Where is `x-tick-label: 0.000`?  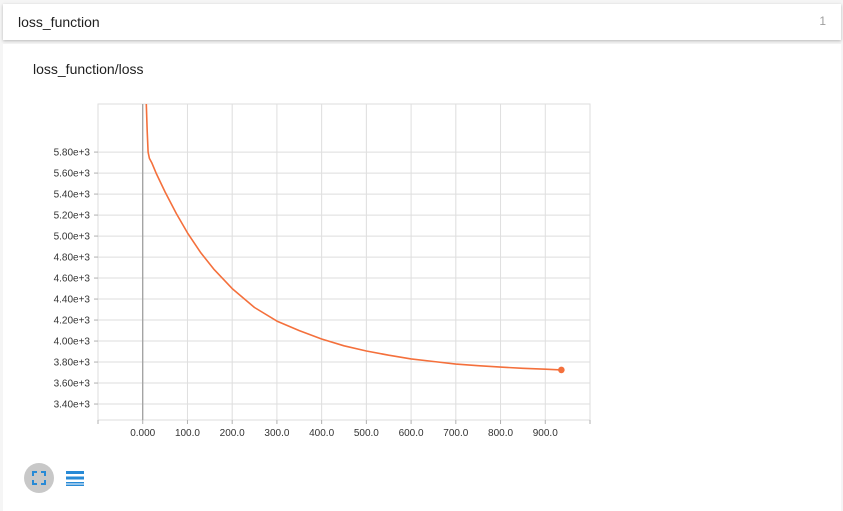
x-tick-label: 0.000 is located at coordinates (142, 433).